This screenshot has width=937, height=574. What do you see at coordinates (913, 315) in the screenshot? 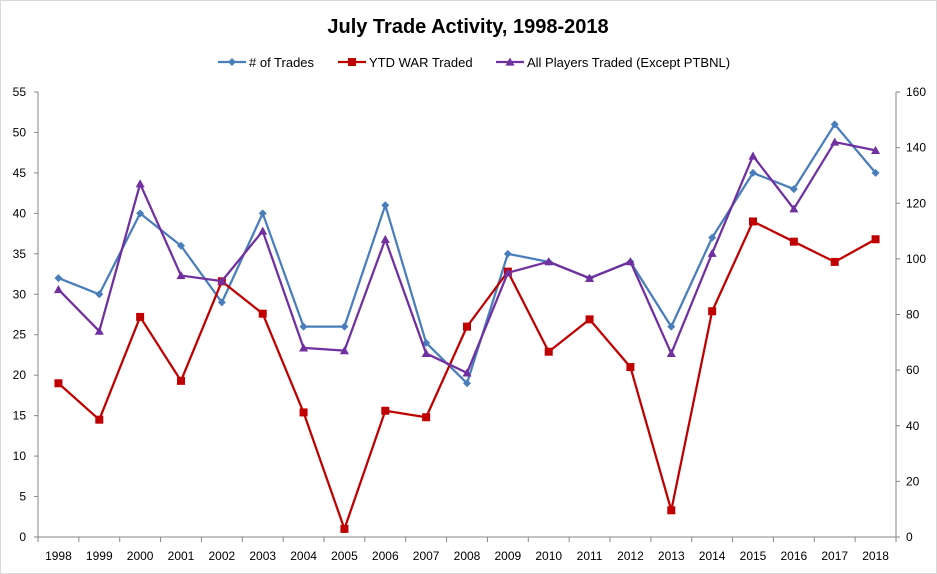
I see `y-right-tick-label: 80` at bounding box center [913, 315].